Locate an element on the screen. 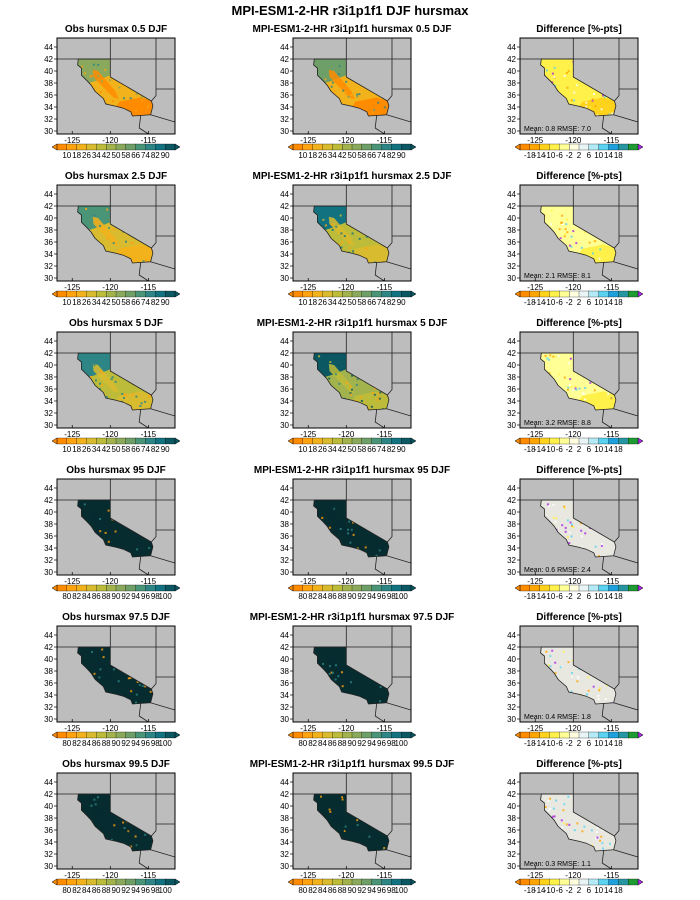  colorbar-label: 18 is located at coordinates (618, 596).